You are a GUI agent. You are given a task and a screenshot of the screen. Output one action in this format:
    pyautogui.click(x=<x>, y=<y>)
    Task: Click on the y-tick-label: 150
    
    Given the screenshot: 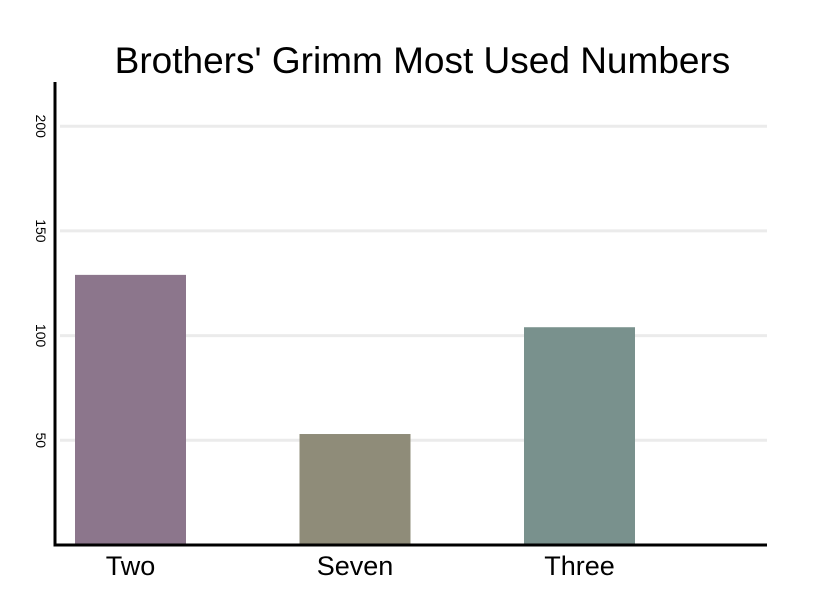 What is the action you would take?
    pyautogui.click(x=41, y=231)
    